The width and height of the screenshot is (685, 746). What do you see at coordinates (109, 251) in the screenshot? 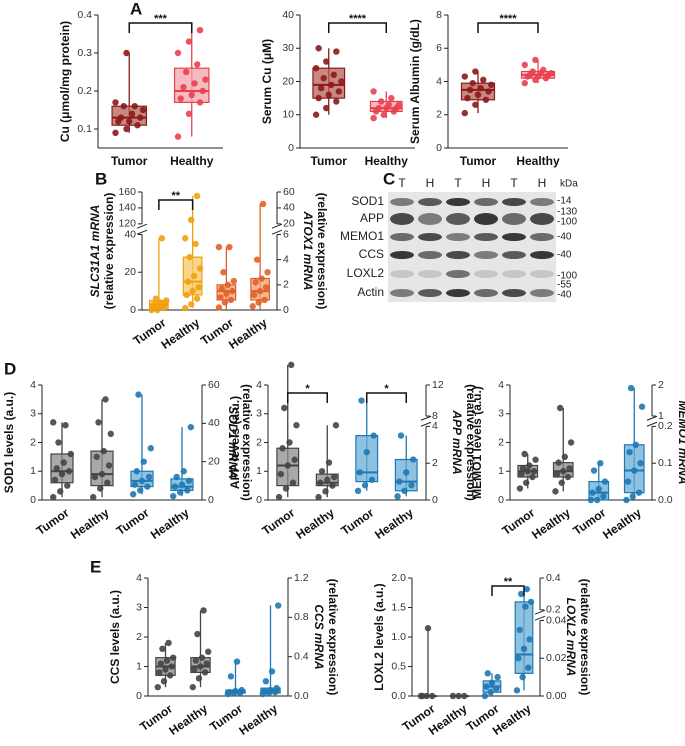
I see `y-axis-label: (relative expression)` at bounding box center [109, 251].